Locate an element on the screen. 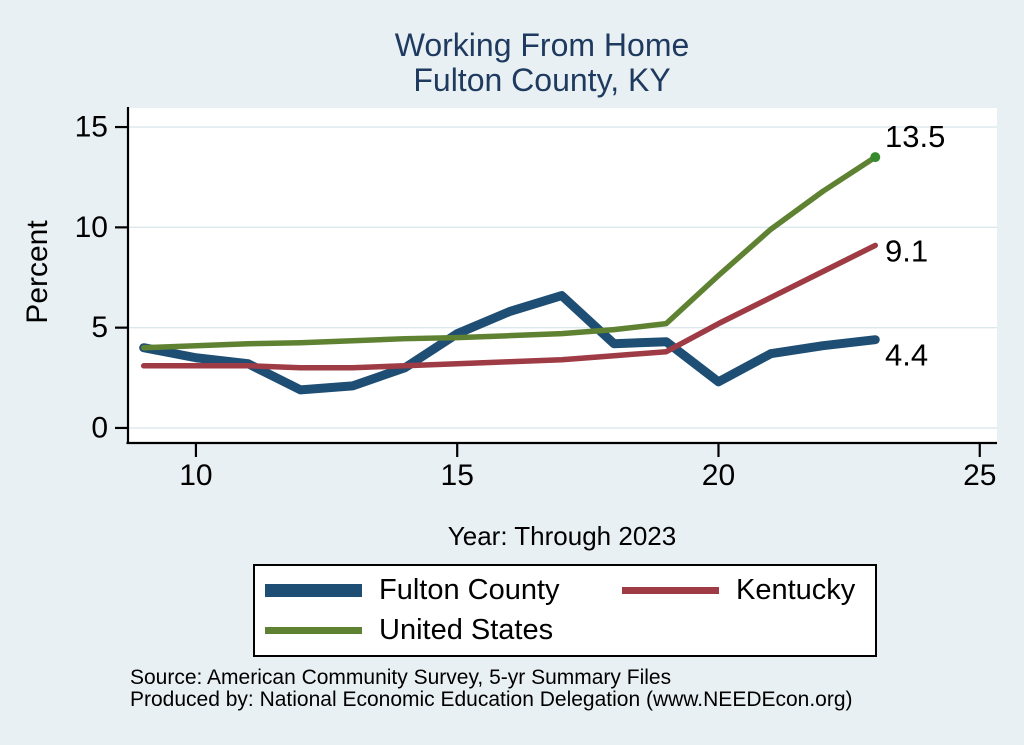 This screenshot has width=1024, height=745. legend-empty-cell is located at coordinates (748, 630).